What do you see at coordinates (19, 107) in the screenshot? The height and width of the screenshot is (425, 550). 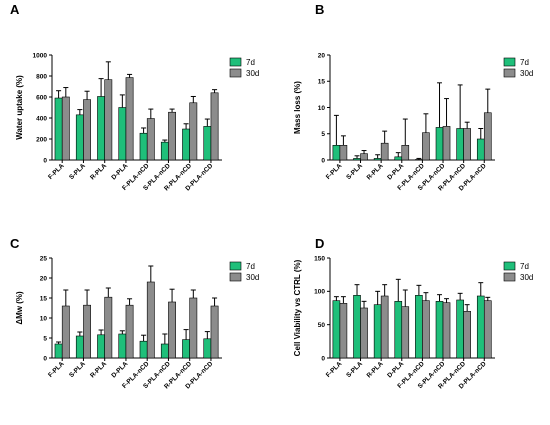 I see `y-axis-label: Water uptake (%)` at bounding box center [19, 107].